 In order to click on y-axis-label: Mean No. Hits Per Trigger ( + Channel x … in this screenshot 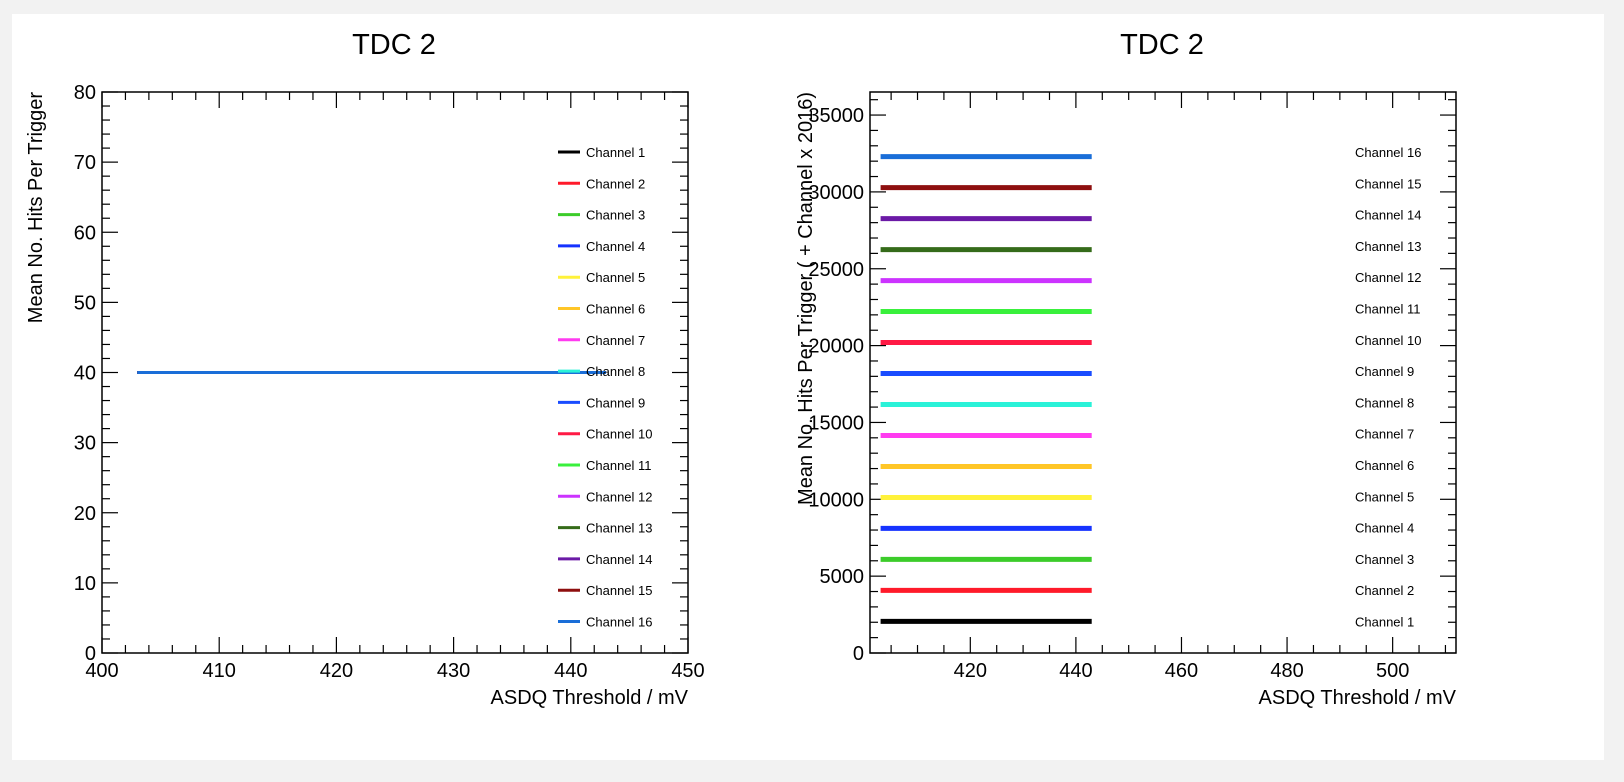, I will do `click(806, 298)`.